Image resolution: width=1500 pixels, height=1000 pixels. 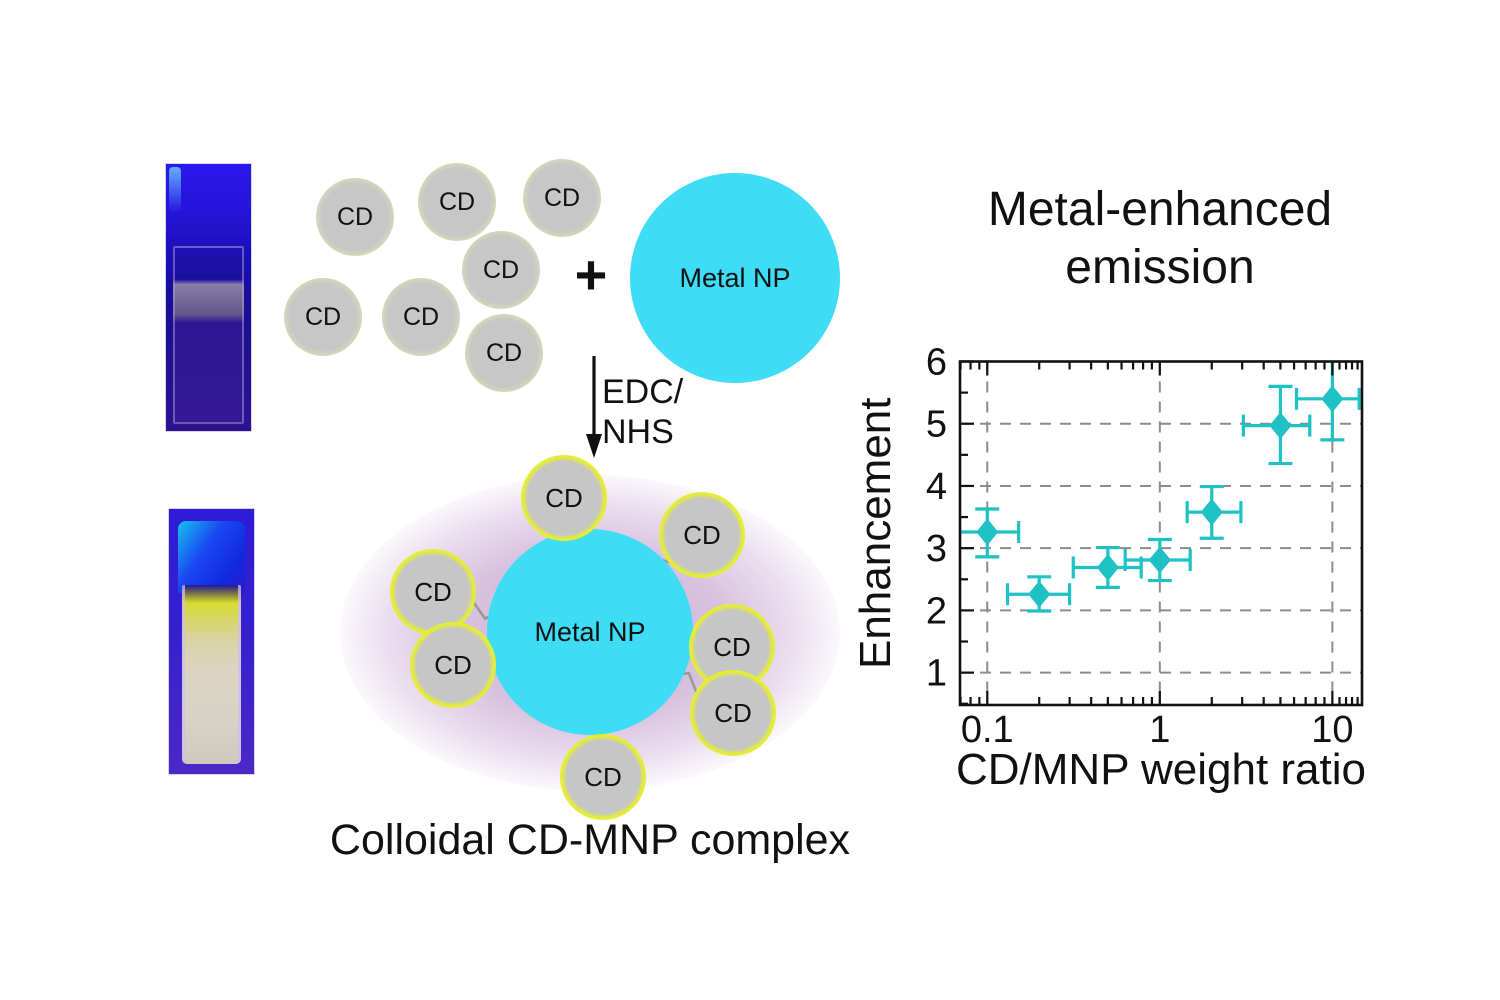 I want to click on y-tick-label: 4, so click(x=936, y=487).